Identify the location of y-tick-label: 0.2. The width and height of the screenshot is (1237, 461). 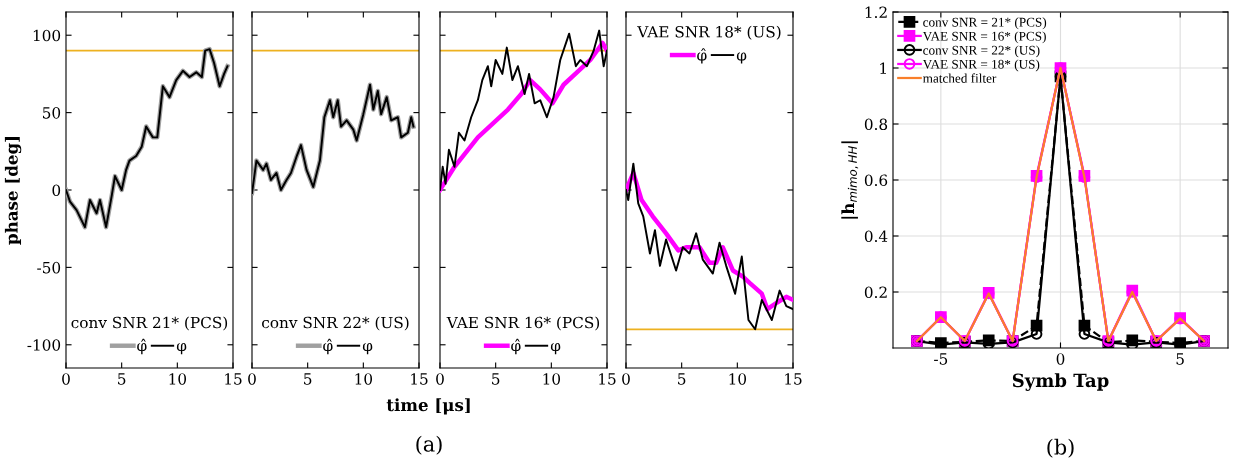
(875, 292).